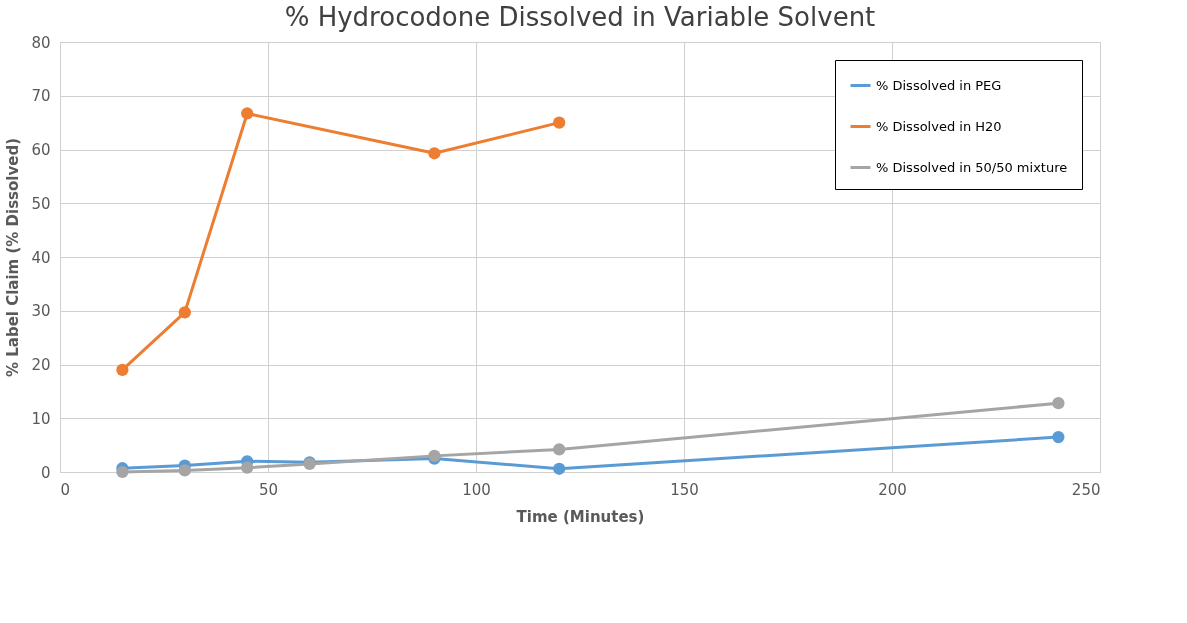 This screenshot has width=1187, height=623. I want to click on y-tick-label: 70, so click(41, 96).